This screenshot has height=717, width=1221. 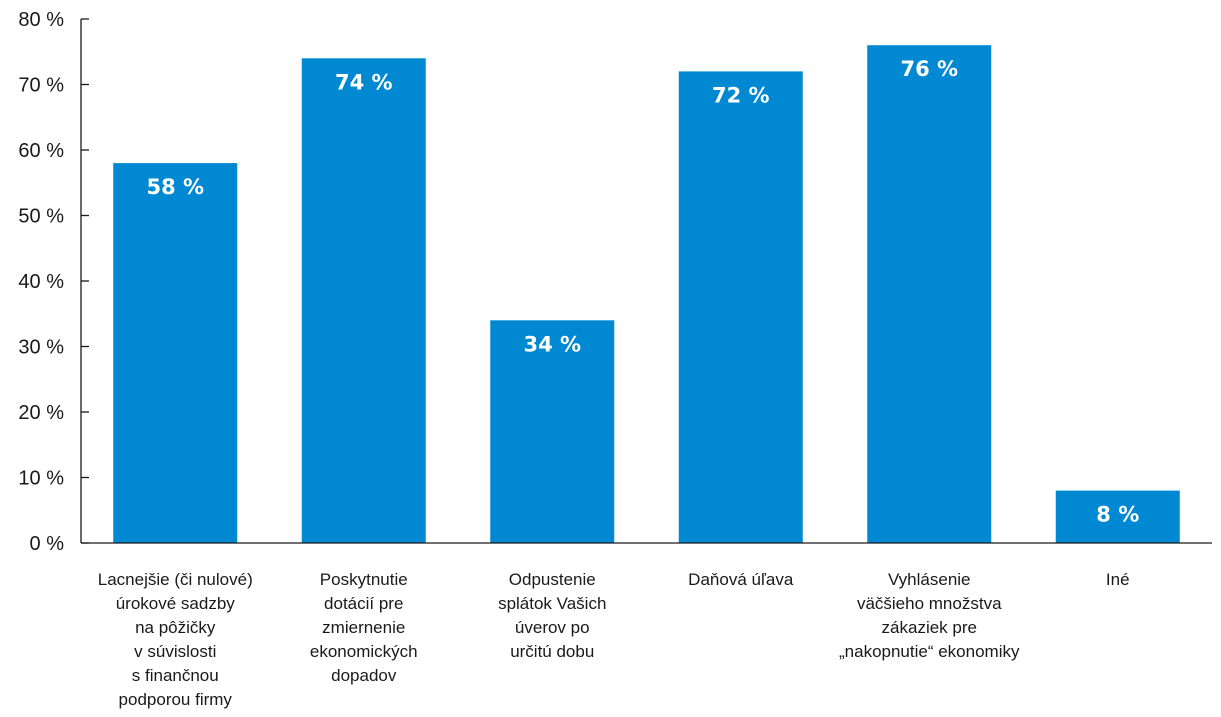 What do you see at coordinates (41, 413) in the screenshot?
I see `y-tick-label: 20 %` at bounding box center [41, 413].